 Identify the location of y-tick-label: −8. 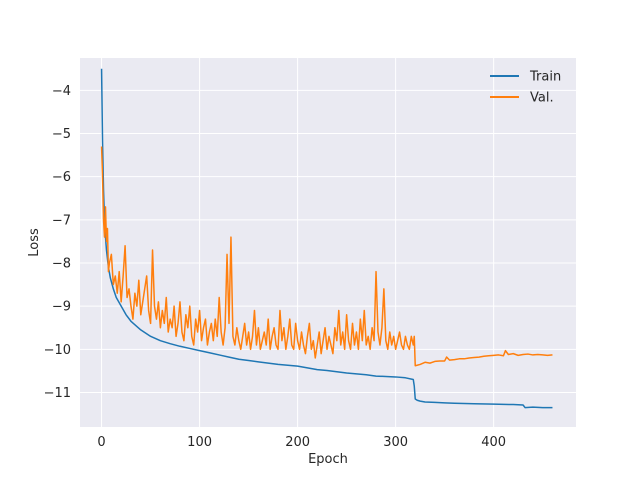
(61, 264).